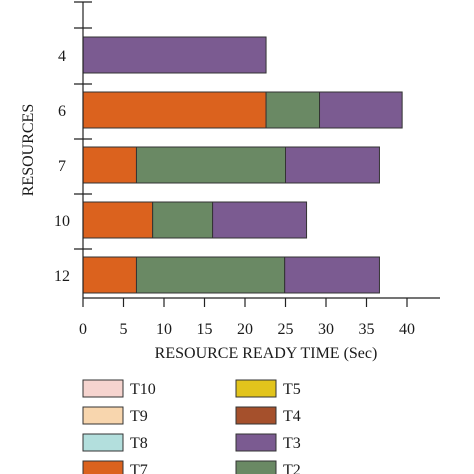 The height and width of the screenshot is (474, 474). I want to click on x-tick-label: 10, so click(164, 329).